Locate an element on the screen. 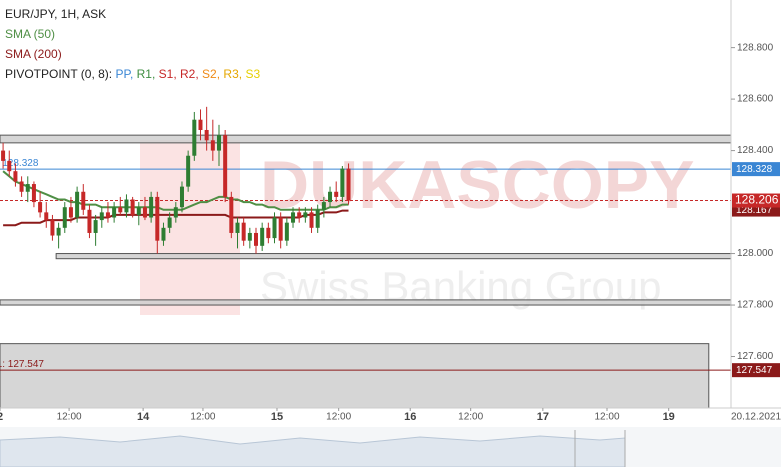 This screenshot has width=781, height=467. pivot-legend-entry: S1, is located at coordinates (168, 74).